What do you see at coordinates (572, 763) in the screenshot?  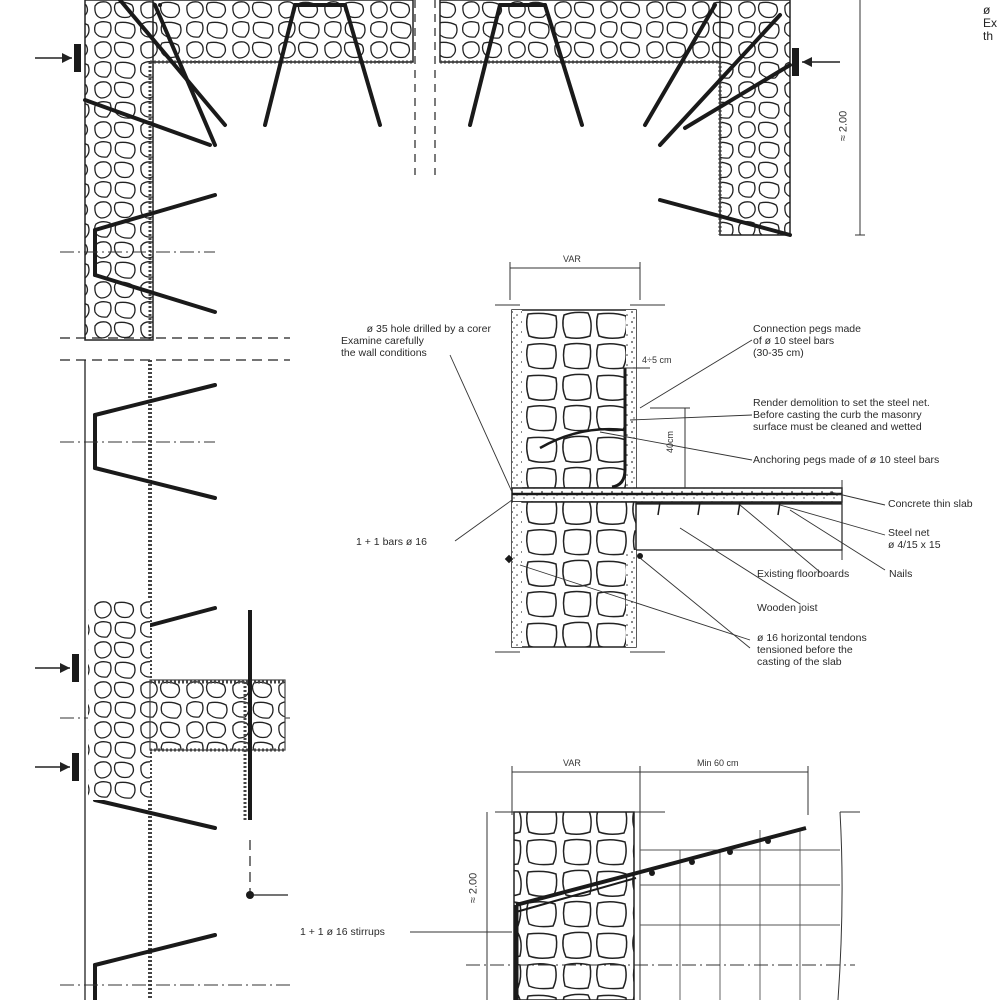 I see `dim-var-bottom: VAR` at bounding box center [572, 763].